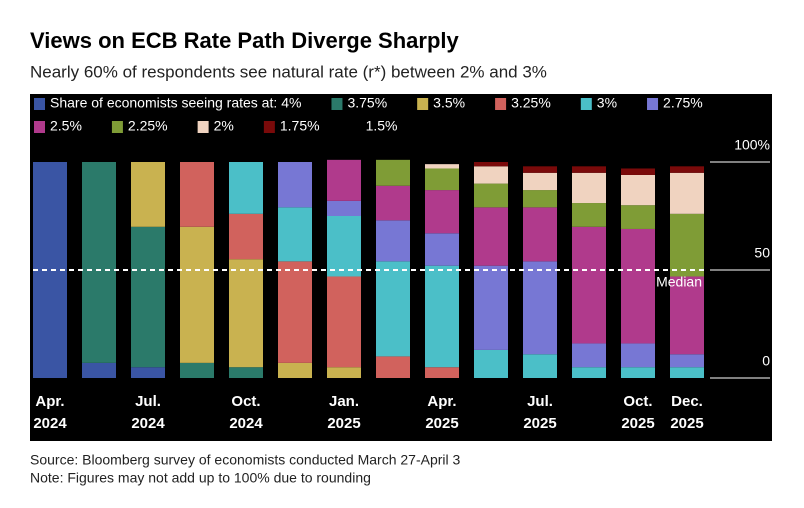 The width and height of the screenshot is (804, 508). Describe the element at coordinates (637, 412) in the screenshot. I see `x-tick-label: Oct. 2025` at that location.